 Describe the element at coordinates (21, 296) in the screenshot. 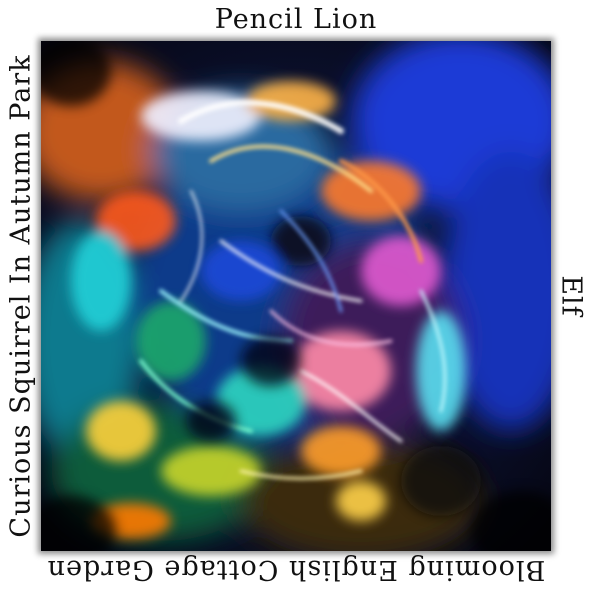

I see `label-left: Curious Squirrel In Autumn Park` at that location.